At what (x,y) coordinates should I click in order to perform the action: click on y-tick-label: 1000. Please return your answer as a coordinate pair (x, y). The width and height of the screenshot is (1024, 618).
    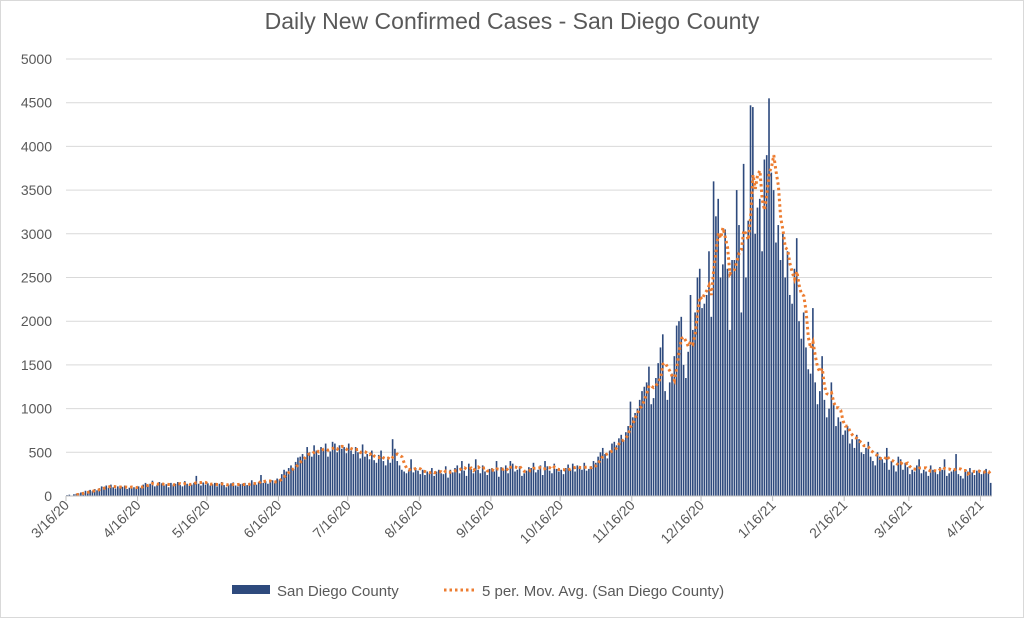
    Looking at the image, I should click on (36, 409).